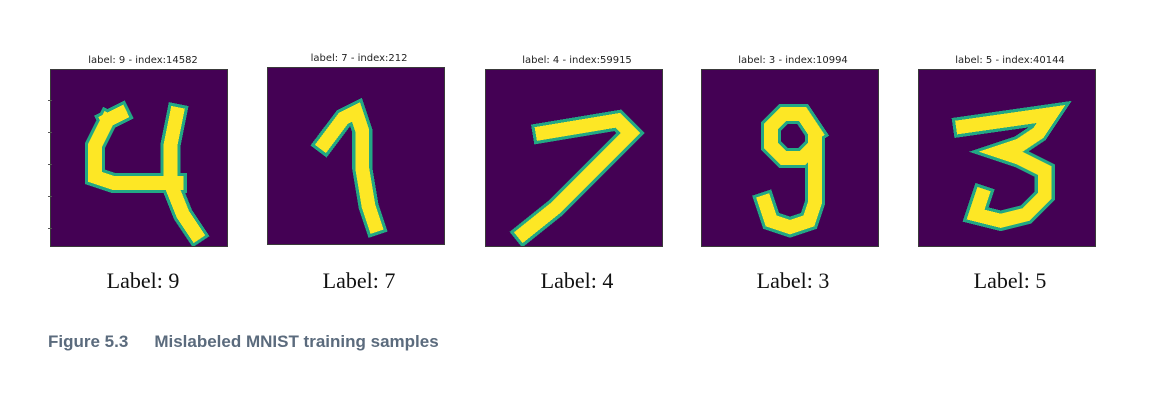 The width and height of the screenshot is (1151, 407). I want to click on sample-label: Label: 4, so click(577, 280).